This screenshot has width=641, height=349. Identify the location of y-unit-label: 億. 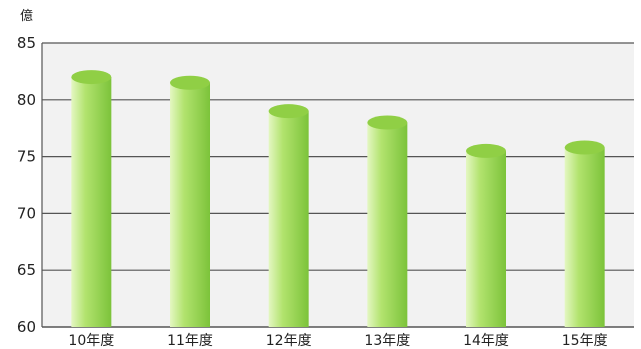
(26, 16).